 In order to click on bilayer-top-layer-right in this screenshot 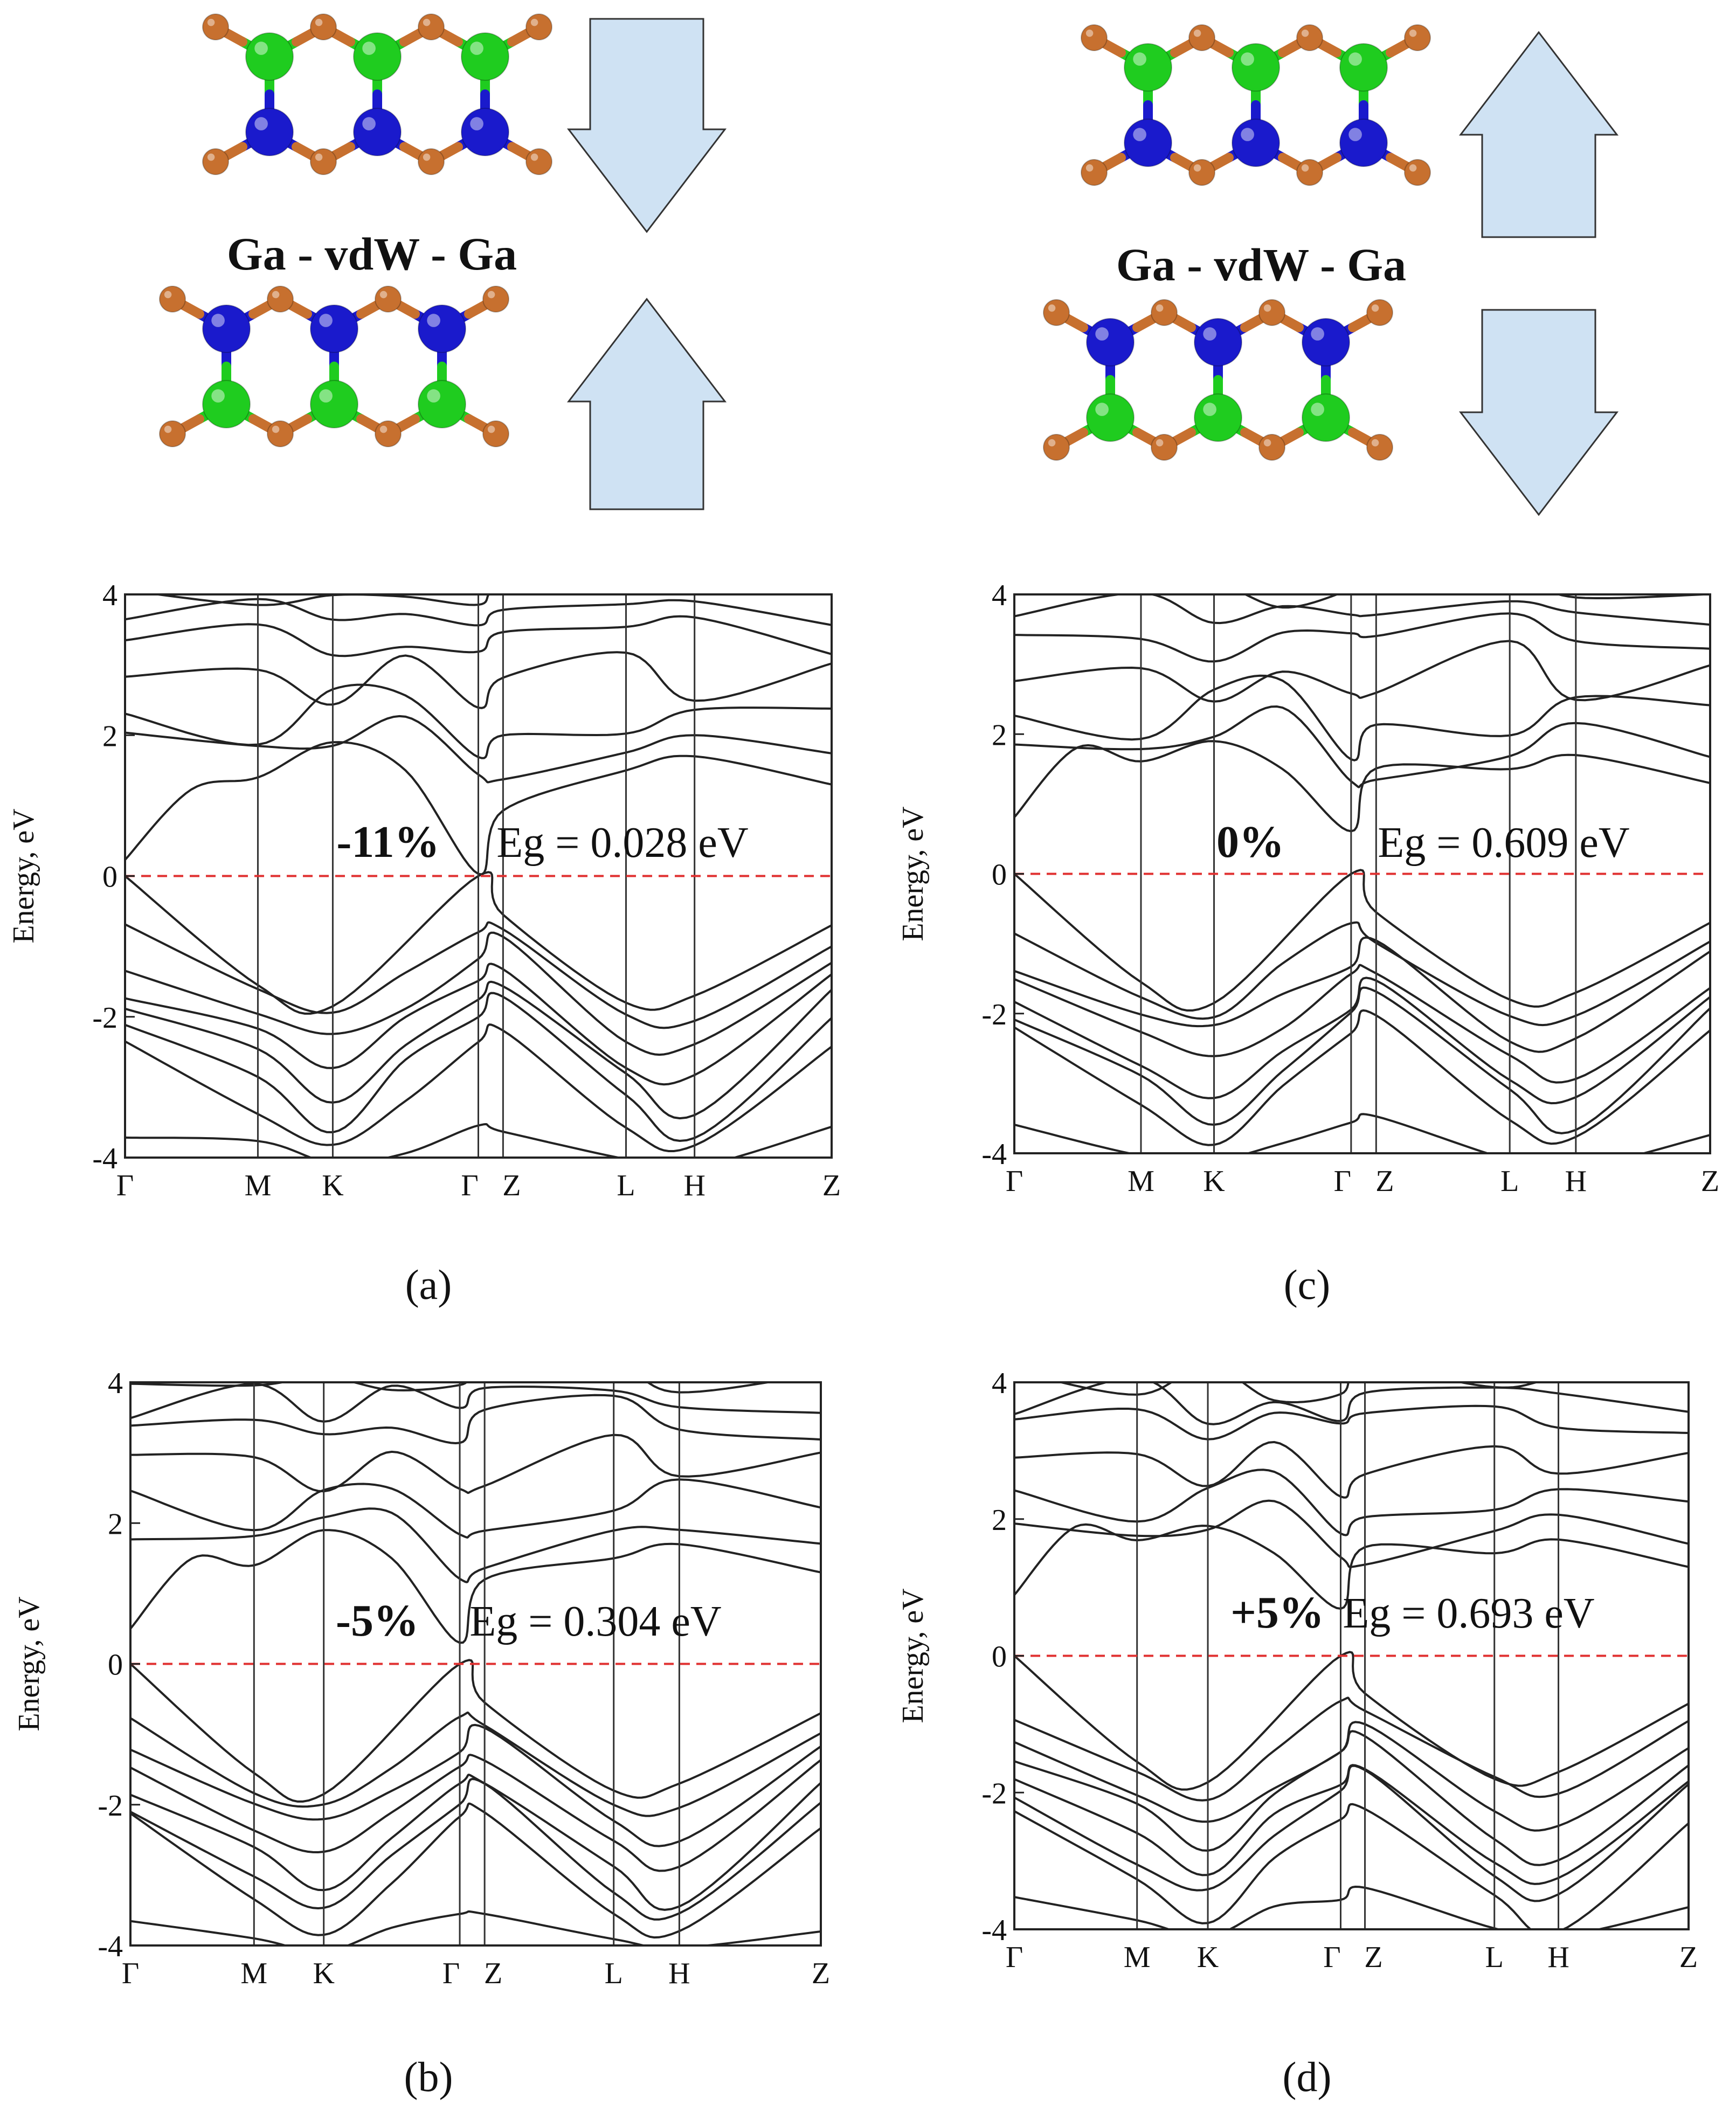, I will do `click(1256, 105)`.